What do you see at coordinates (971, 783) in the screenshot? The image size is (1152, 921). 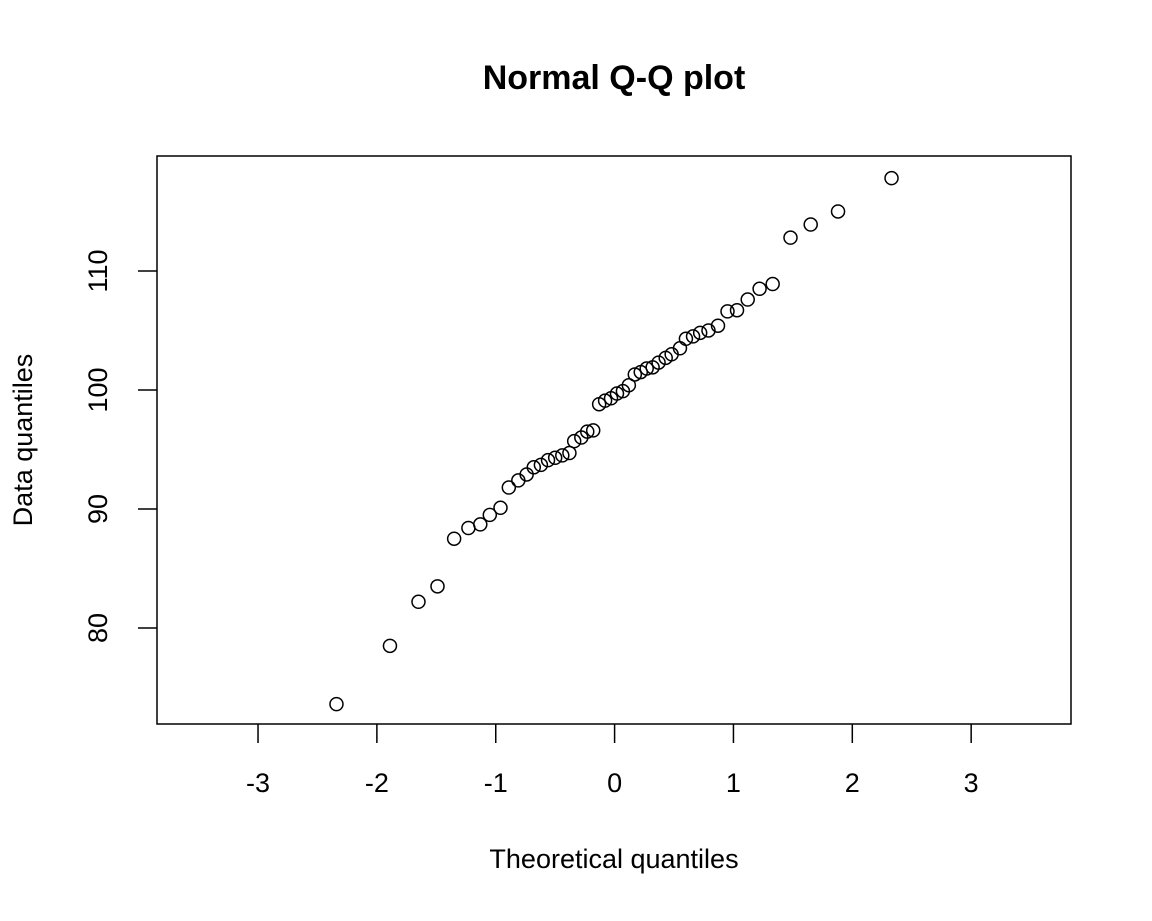 I see `x-tick-label: 3` at bounding box center [971, 783].